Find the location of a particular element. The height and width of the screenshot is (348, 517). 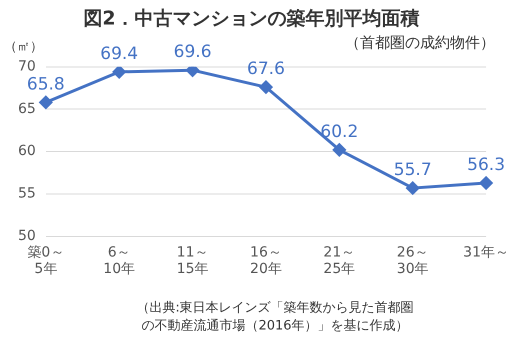

y-tick-label: 70 is located at coordinates (27, 66).